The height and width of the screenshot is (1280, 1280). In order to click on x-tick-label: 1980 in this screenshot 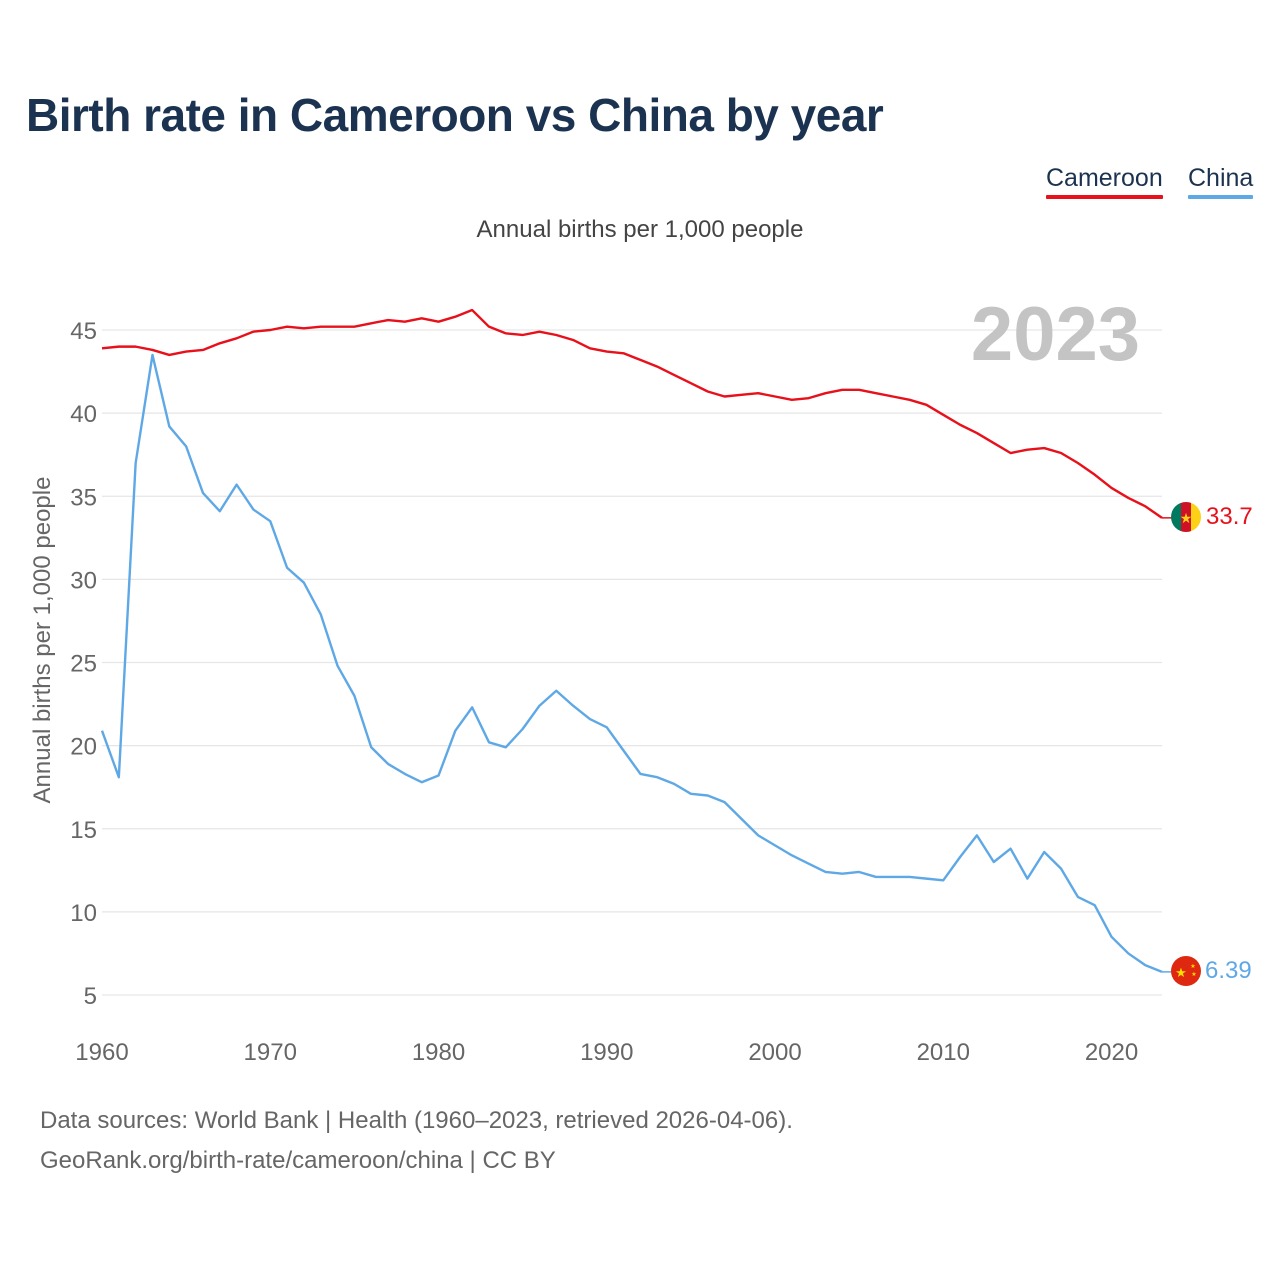, I will do `click(438, 1052)`.